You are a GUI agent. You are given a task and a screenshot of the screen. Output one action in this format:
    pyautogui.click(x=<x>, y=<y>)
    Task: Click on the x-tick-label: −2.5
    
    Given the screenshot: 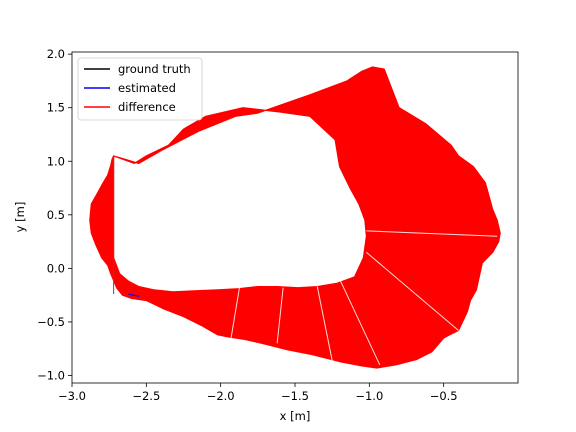 What is the action you would take?
    pyautogui.click(x=146, y=396)
    